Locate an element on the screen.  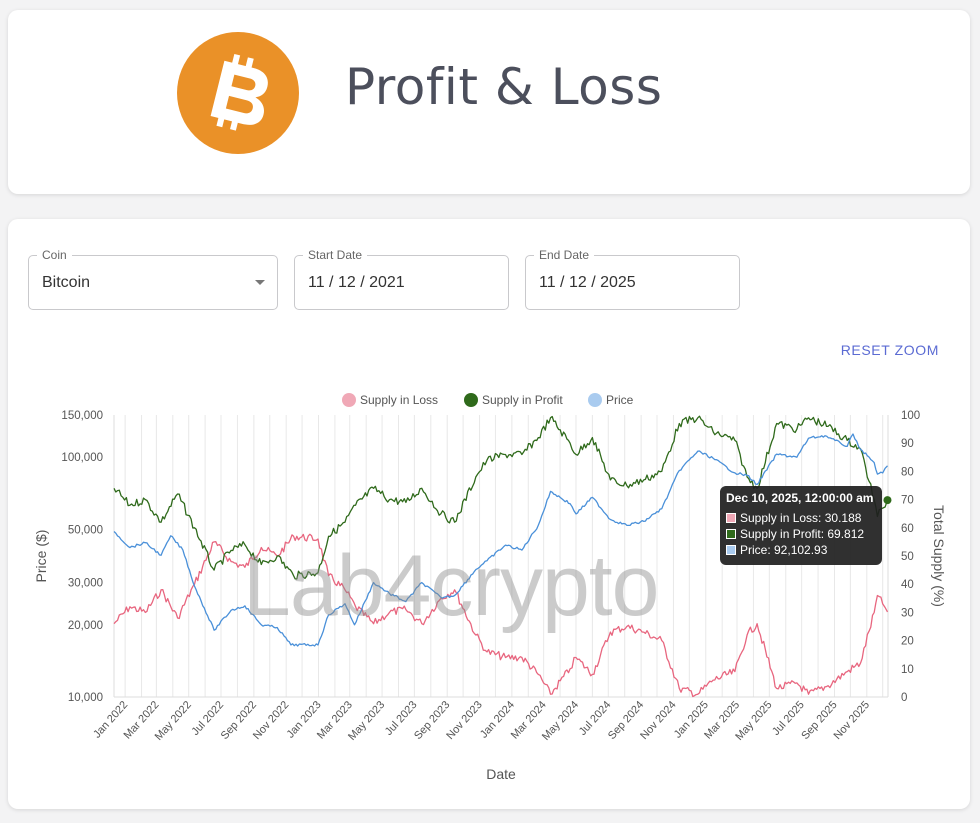
tooltip-text-price: Price: 92,102.93 is located at coordinates (784, 550).